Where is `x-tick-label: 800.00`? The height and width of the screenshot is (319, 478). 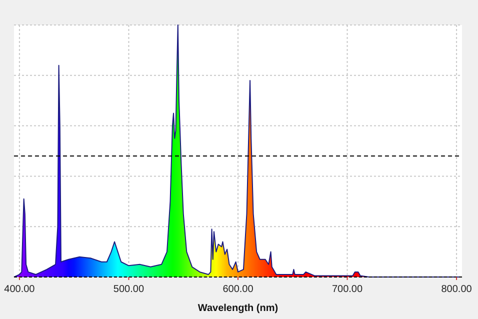
x-tick-label: 800.00 is located at coordinates (456, 289).